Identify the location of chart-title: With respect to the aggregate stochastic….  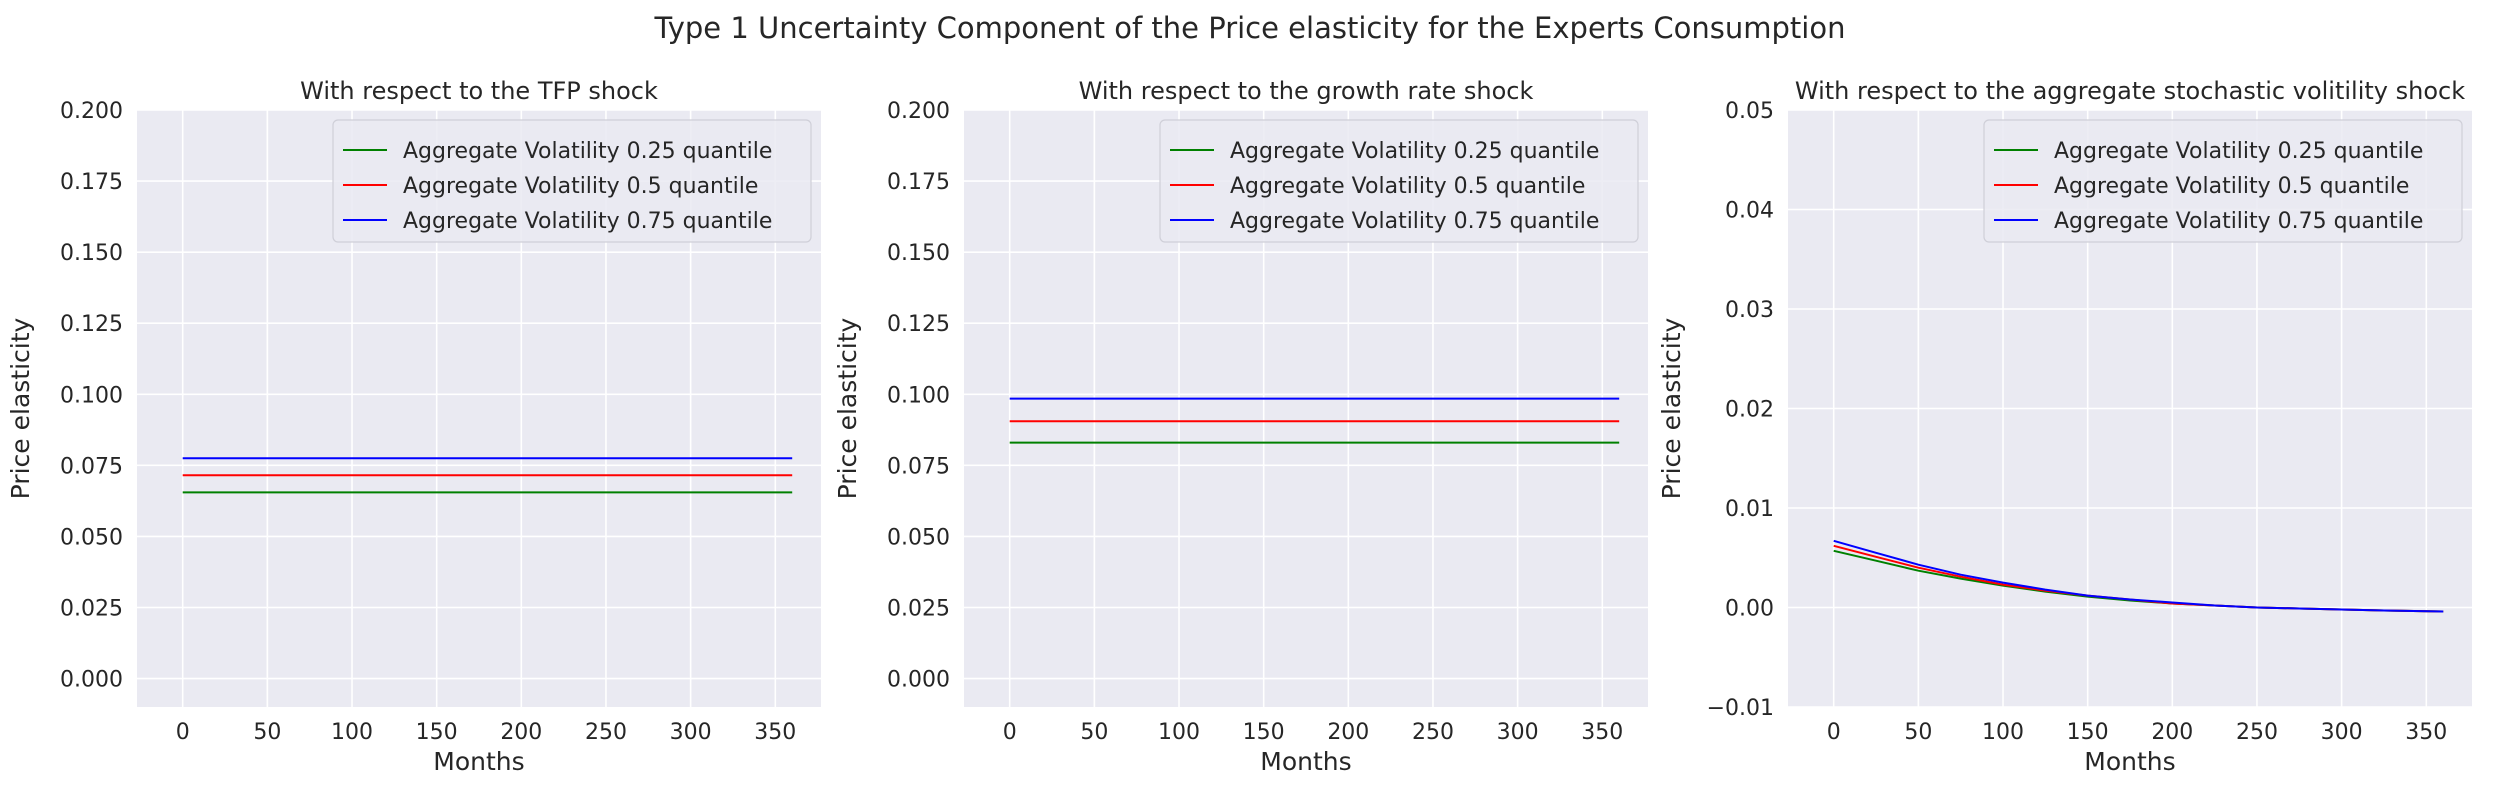
(2130, 91).